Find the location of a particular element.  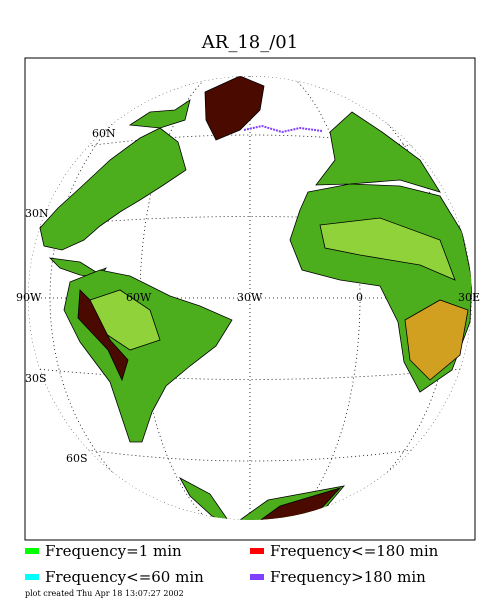

grid-label: 30S is located at coordinates (36, 378).